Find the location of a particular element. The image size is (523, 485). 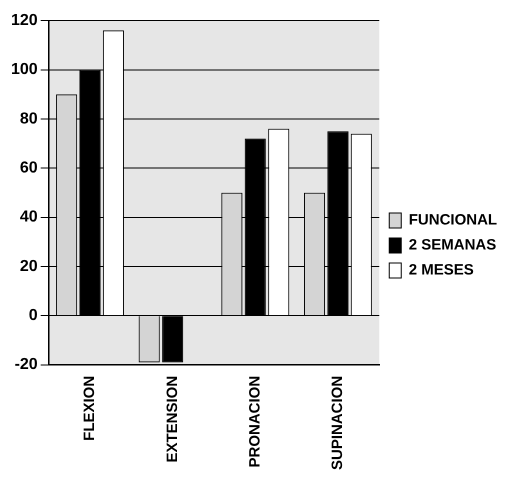

x-tick-label: FLEXION is located at coordinates (89, 408).